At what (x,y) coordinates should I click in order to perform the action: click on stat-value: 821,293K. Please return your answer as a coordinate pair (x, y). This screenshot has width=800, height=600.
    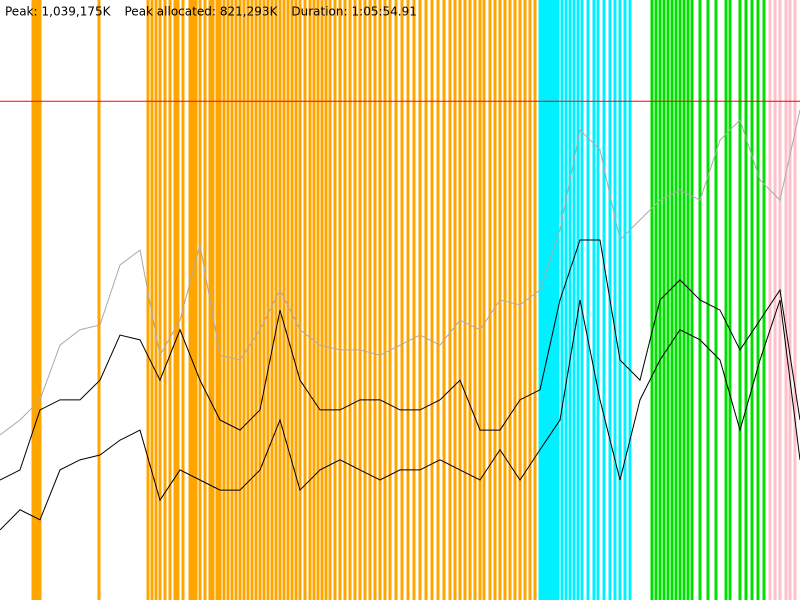
    Looking at the image, I should click on (249, 12).